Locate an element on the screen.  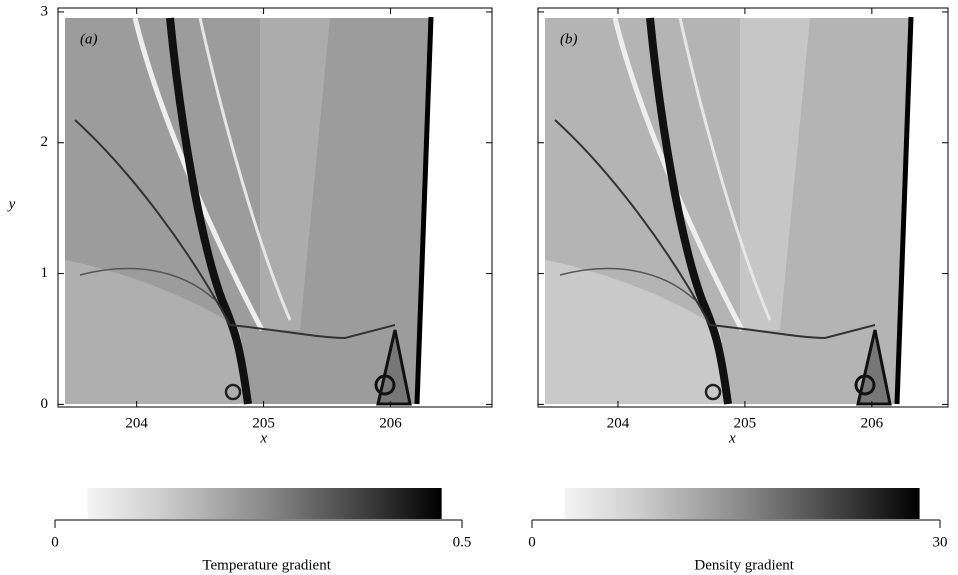
colorbar-label: Temperature gradient is located at coordinates (266, 565).